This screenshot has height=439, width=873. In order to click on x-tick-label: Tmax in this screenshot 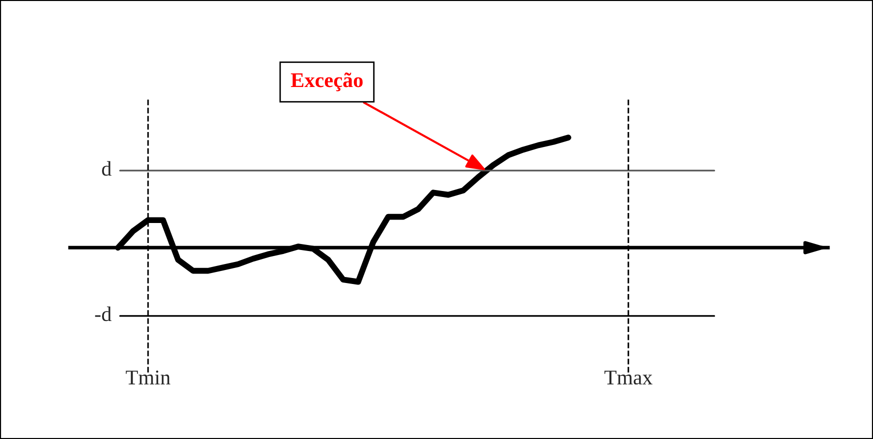, I will do `click(628, 377)`.